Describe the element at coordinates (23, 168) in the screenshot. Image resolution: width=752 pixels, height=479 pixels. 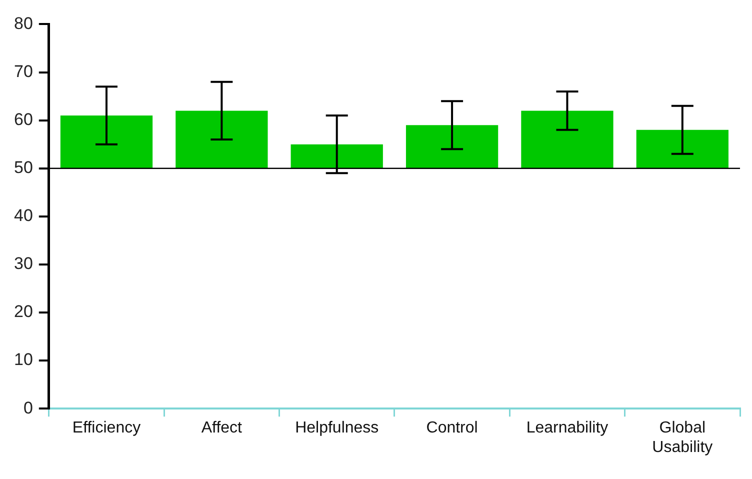
I see `y-tick-label: 50` at that location.